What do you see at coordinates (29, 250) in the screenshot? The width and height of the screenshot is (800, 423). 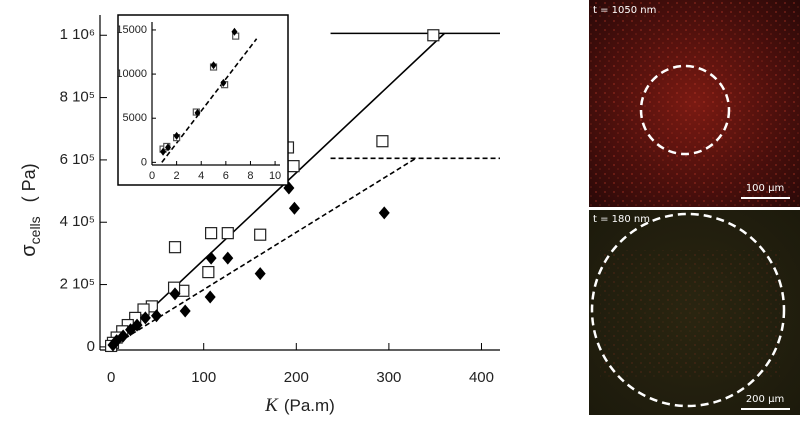 I see `y-symbol: σ` at bounding box center [29, 250].